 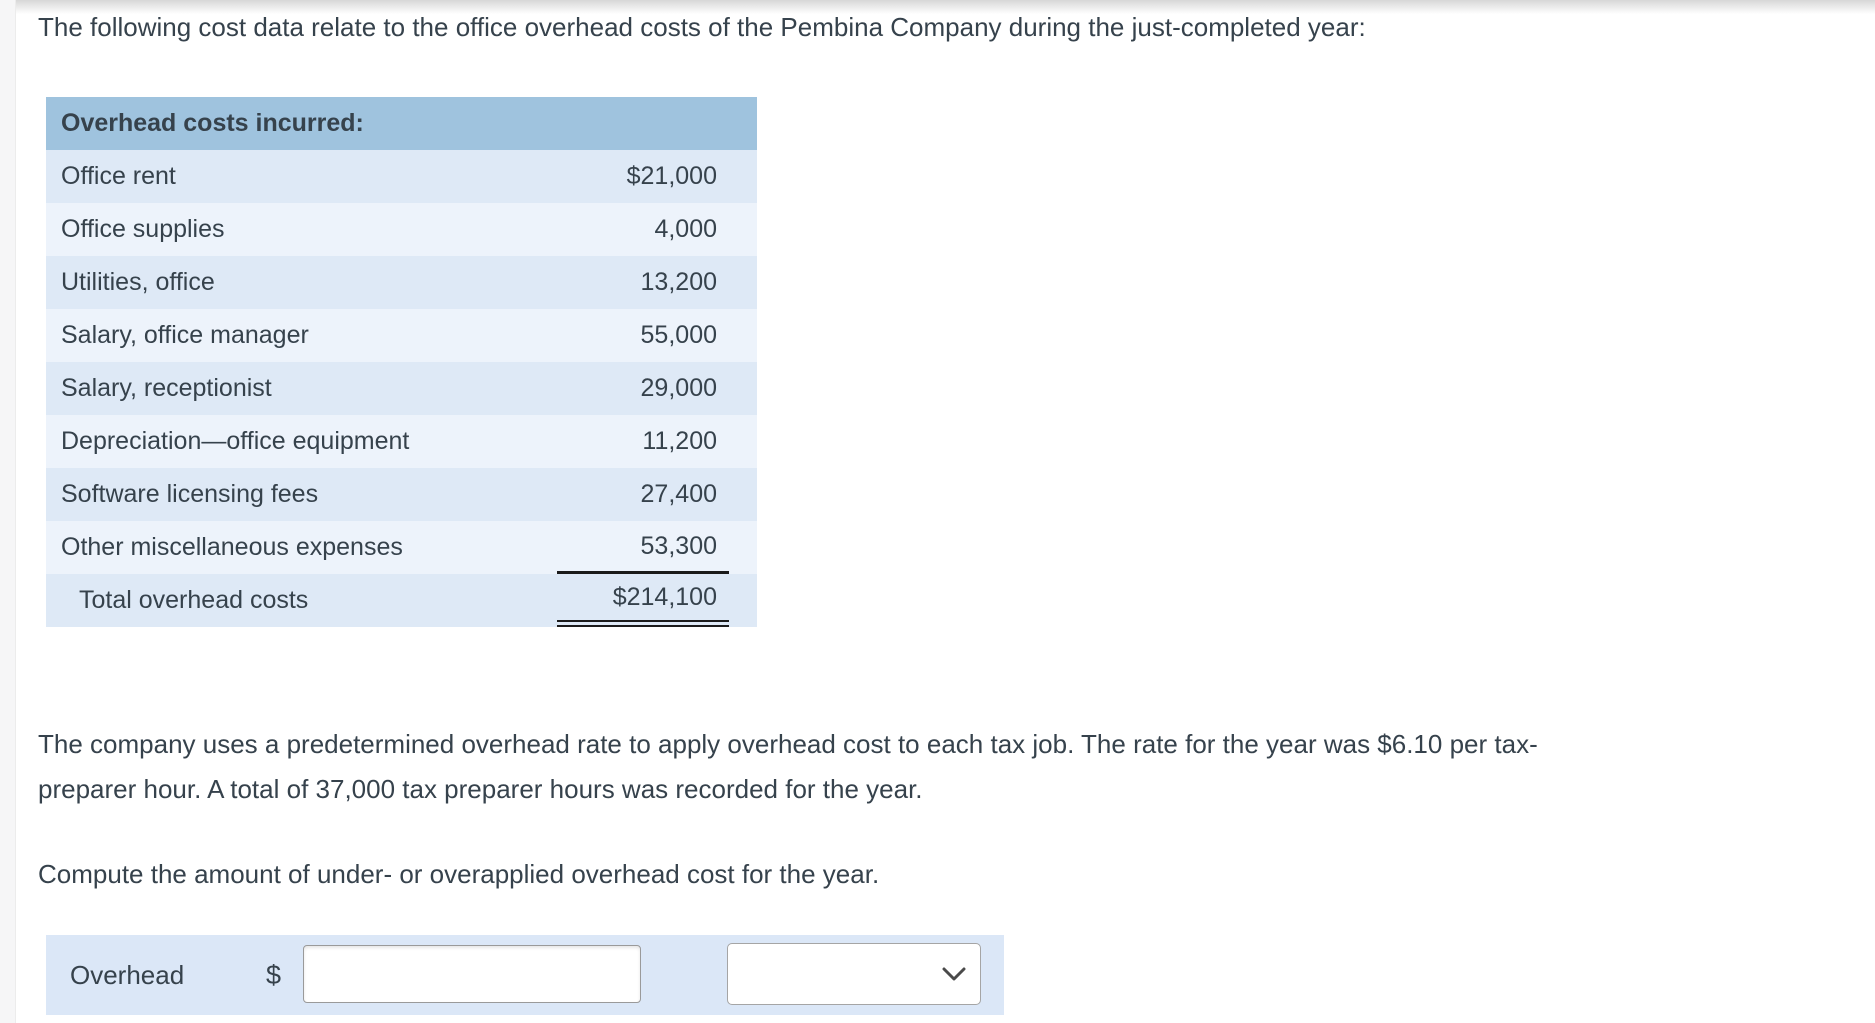 What do you see at coordinates (8, 511) in the screenshot?
I see `left-gutter` at bounding box center [8, 511].